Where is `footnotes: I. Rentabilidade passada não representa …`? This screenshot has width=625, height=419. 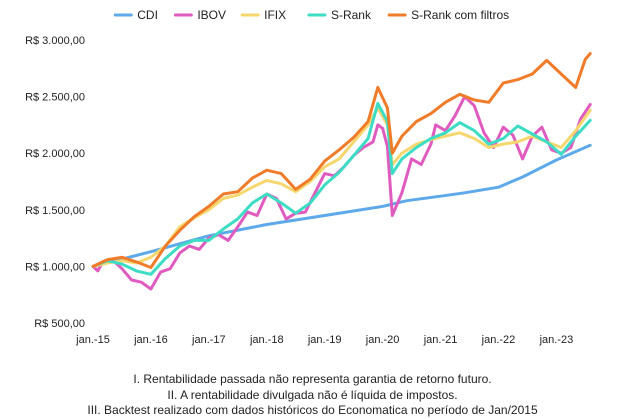 footnotes: I. Rentabilidade passada não representa … is located at coordinates (312, 395).